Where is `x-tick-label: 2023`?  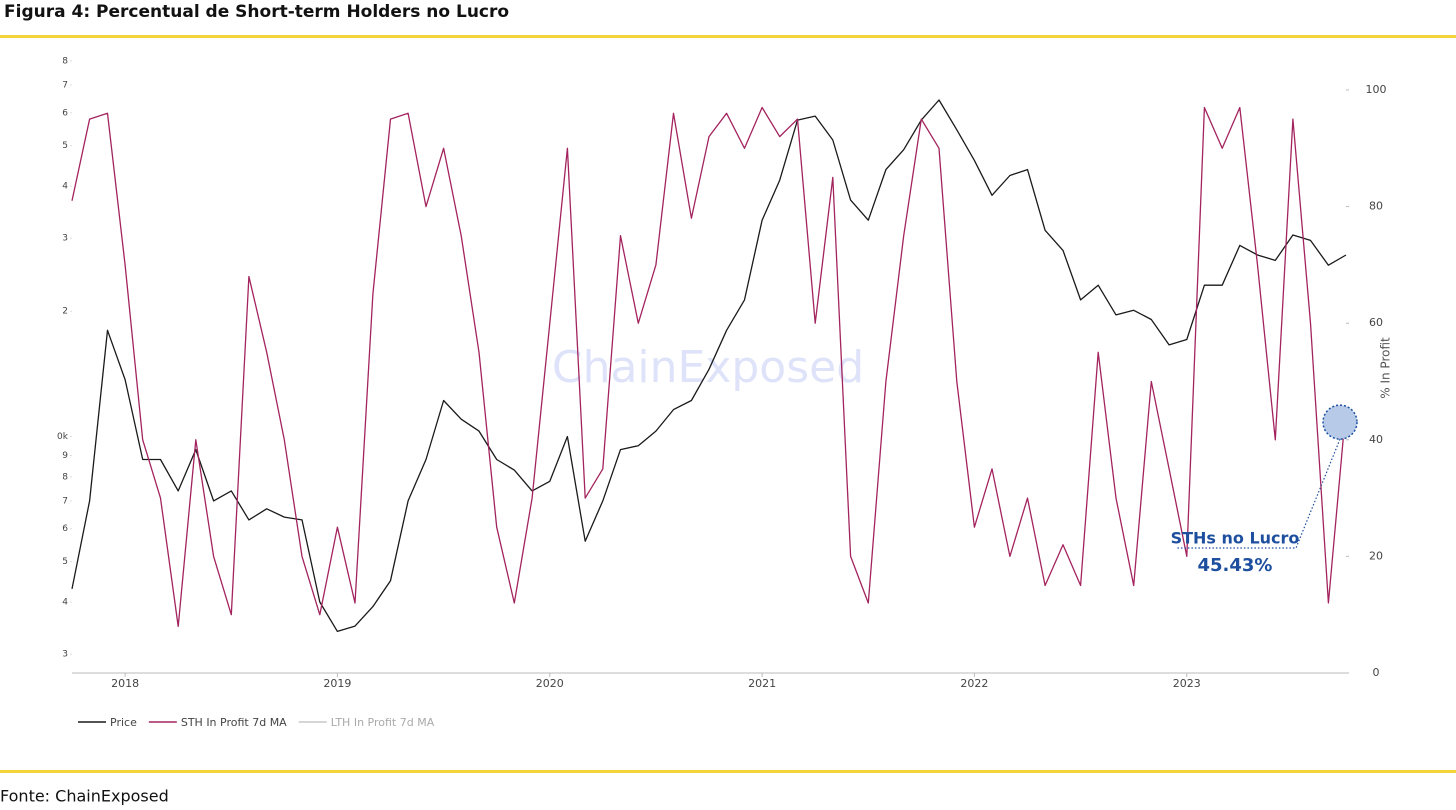
x-tick-label: 2023 is located at coordinates (1187, 683).